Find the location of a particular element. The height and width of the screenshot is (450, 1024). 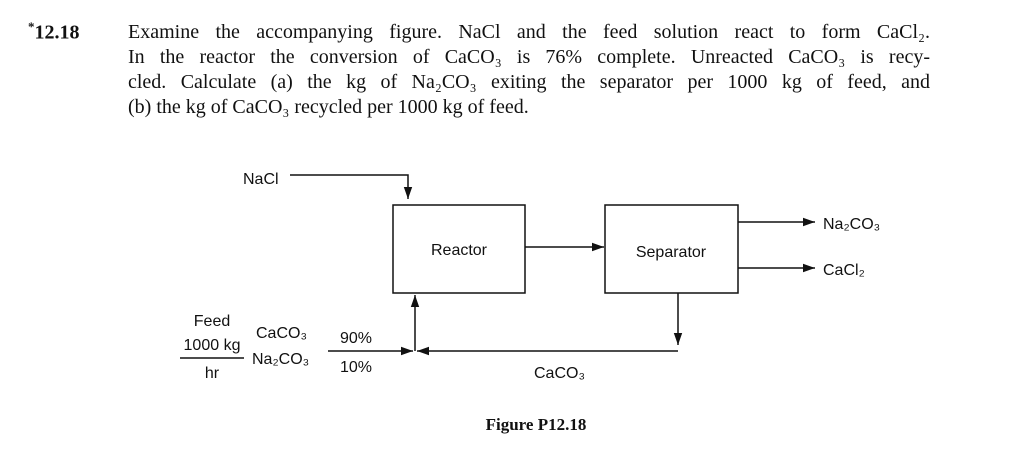

feed-label: Feed is located at coordinates (212, 321).